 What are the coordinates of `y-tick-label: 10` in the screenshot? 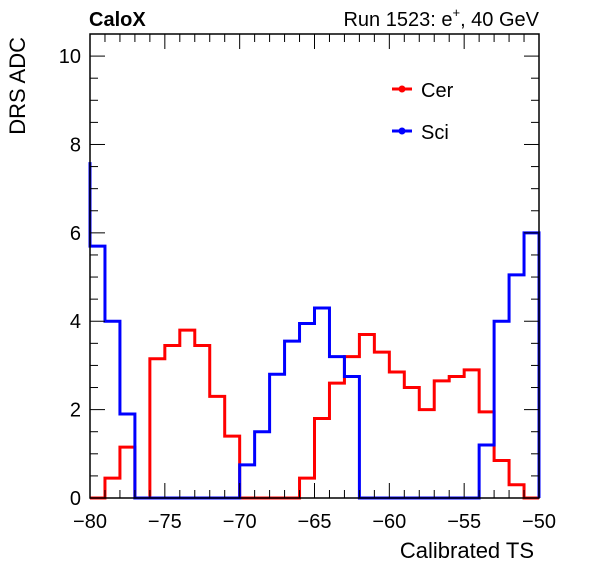 It's located at (70, 57).